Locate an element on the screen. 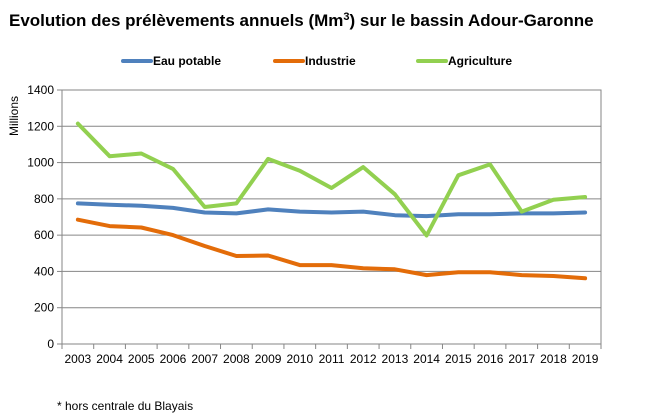  legend-label-eau-potable: Eau potable is located at coordinates (187, 61).